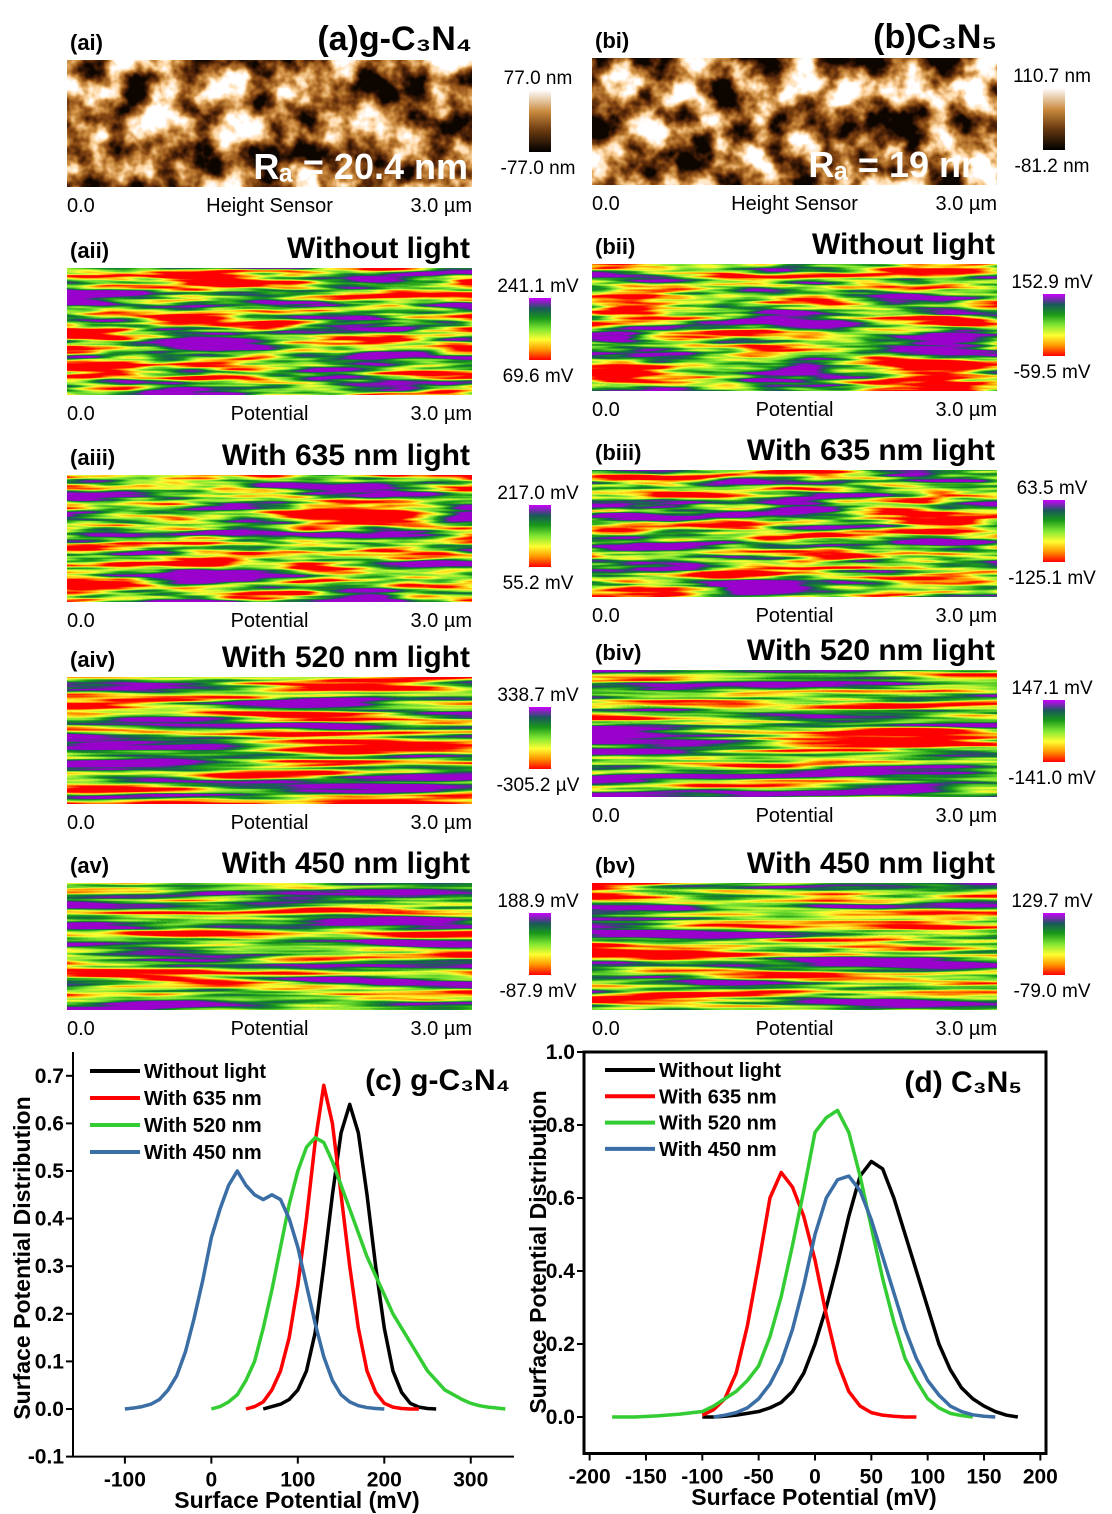 This screenshot has height=1514, width=1112. Describe the element at coordinates (1052, 282) in the screenshot. I see `scale-max: 152.9 mV` at that location.